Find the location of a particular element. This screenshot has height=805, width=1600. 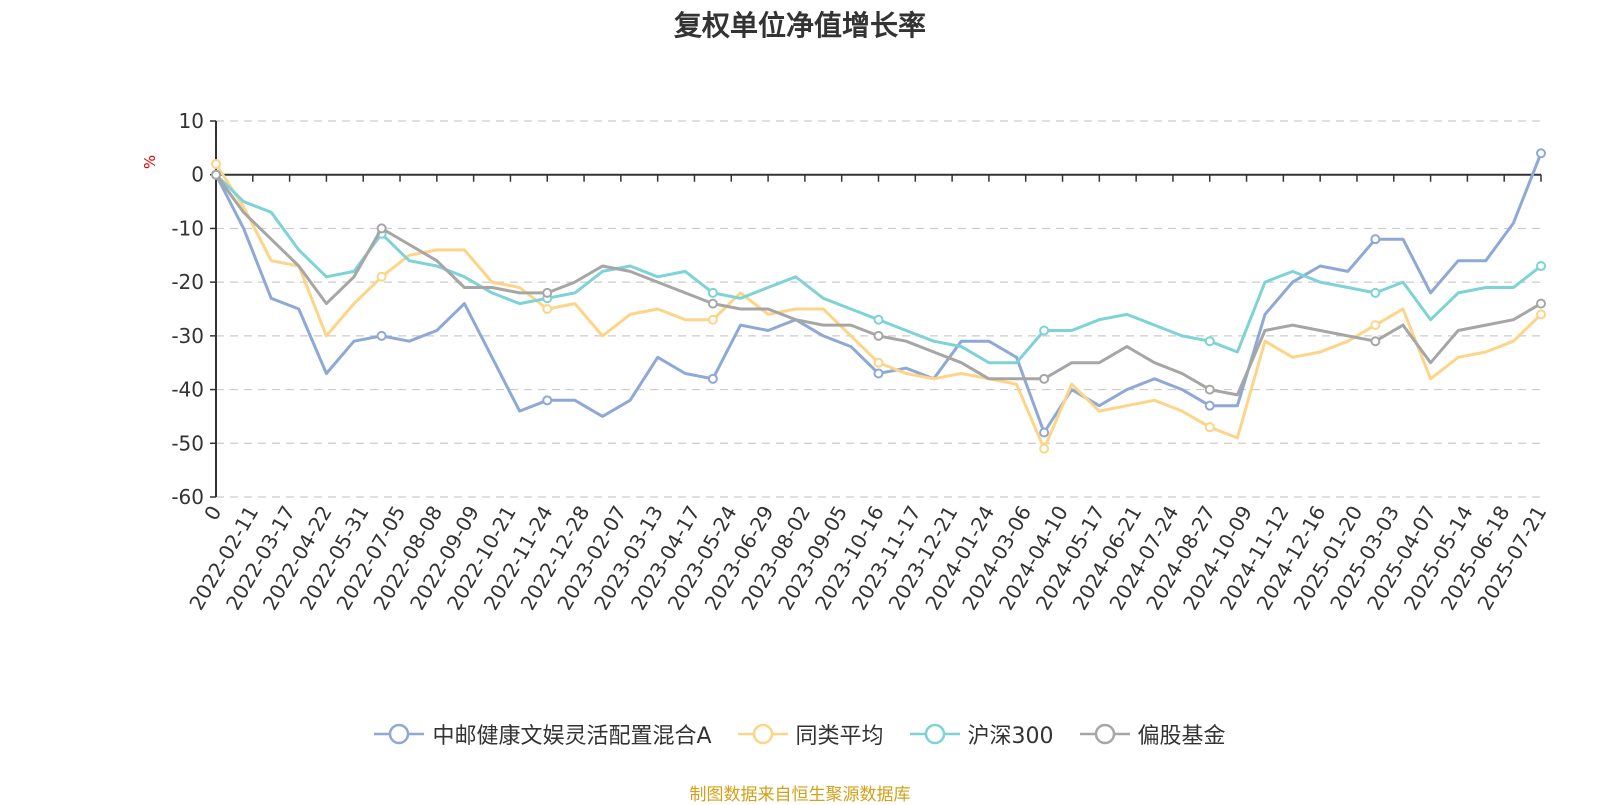

chart-title: 复权单位净值增长率 is located at coordinates (799, 25).